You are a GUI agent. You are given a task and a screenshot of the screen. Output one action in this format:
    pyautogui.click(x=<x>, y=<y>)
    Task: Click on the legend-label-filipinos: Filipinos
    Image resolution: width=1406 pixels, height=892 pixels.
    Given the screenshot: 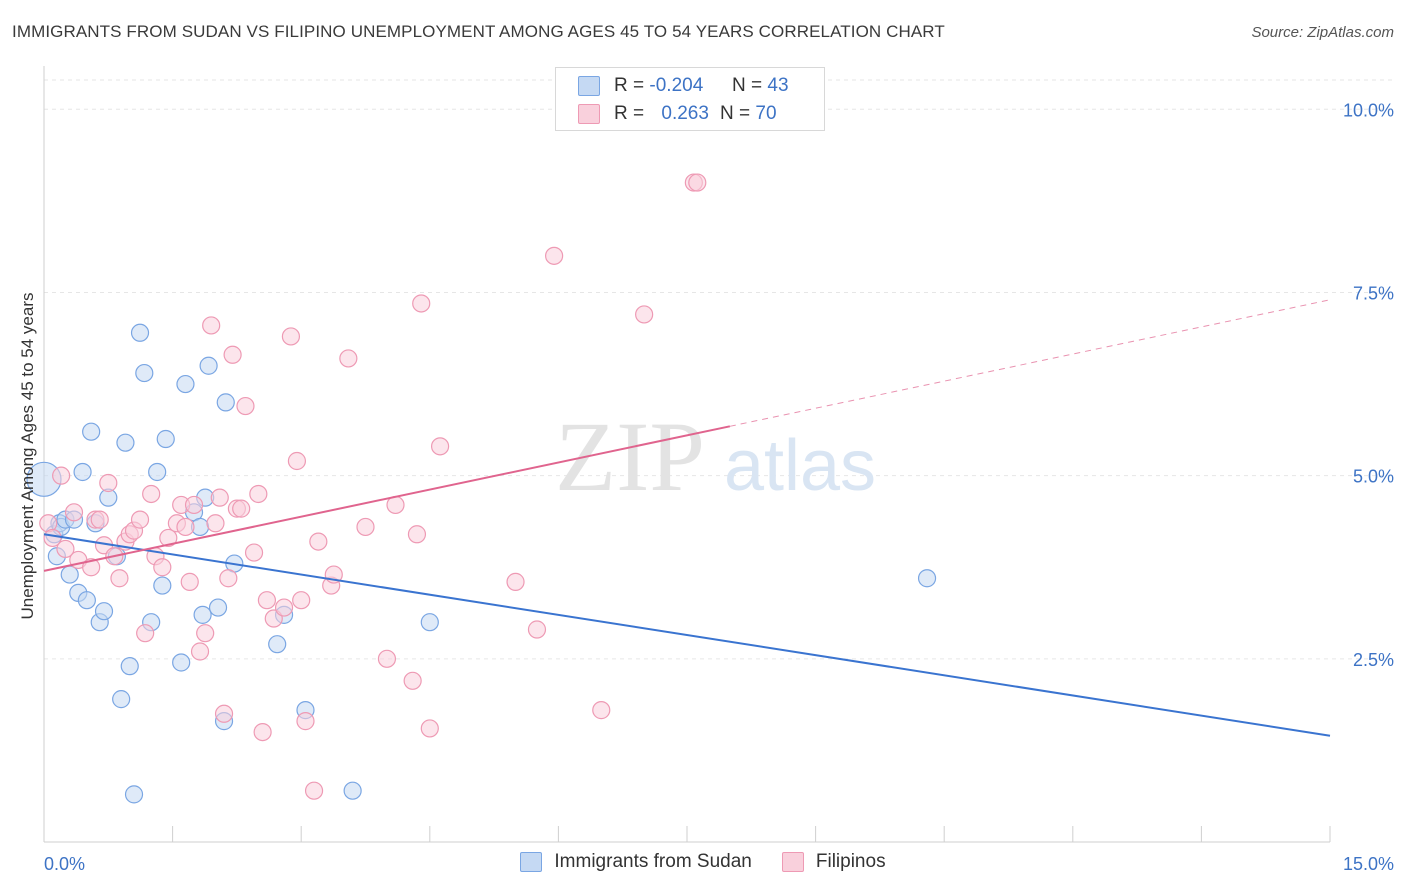 What is the action you would take?
    pyautogui.click(x=850, y=861)
    